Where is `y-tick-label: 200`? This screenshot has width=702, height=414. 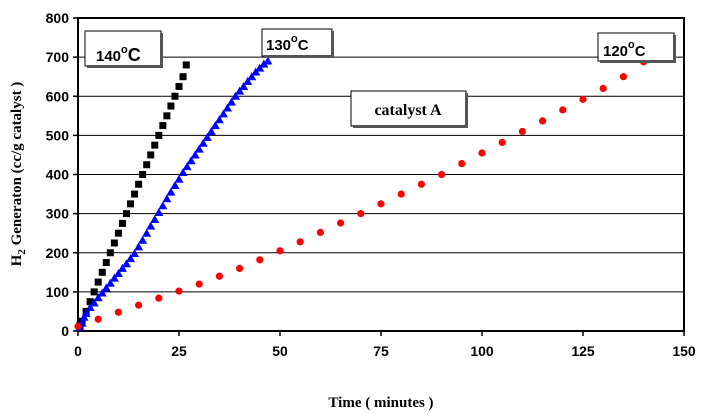
y-tick-label: 200 is located at coordinates (58, 253).